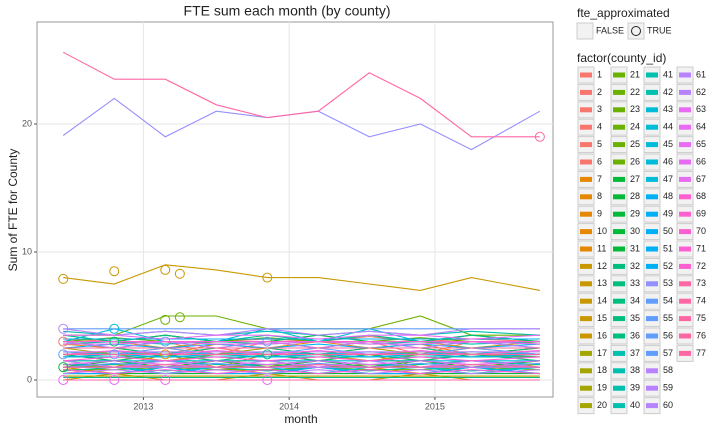 Image resolution: width=720 pixels, height=432 pixels. Describe the element at coordinates (599, 74) in the screenshot. I see `legend-label: 1` at that location.